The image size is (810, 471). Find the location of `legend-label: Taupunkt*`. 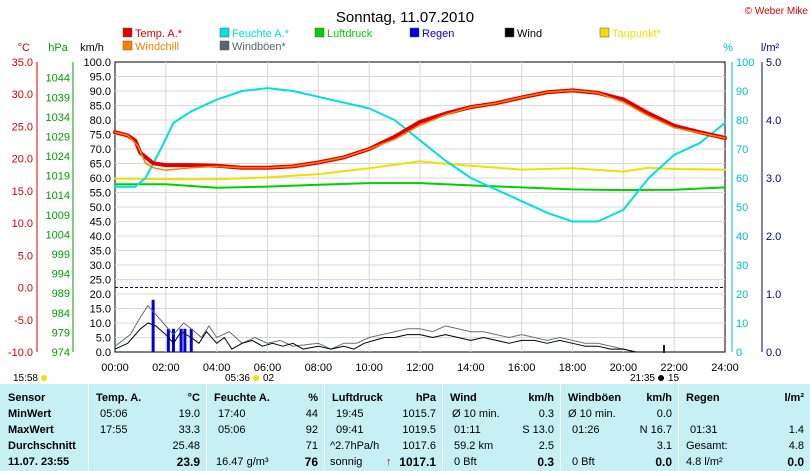

legend-label: Taupunkt* is located at coordinates (637, 34).